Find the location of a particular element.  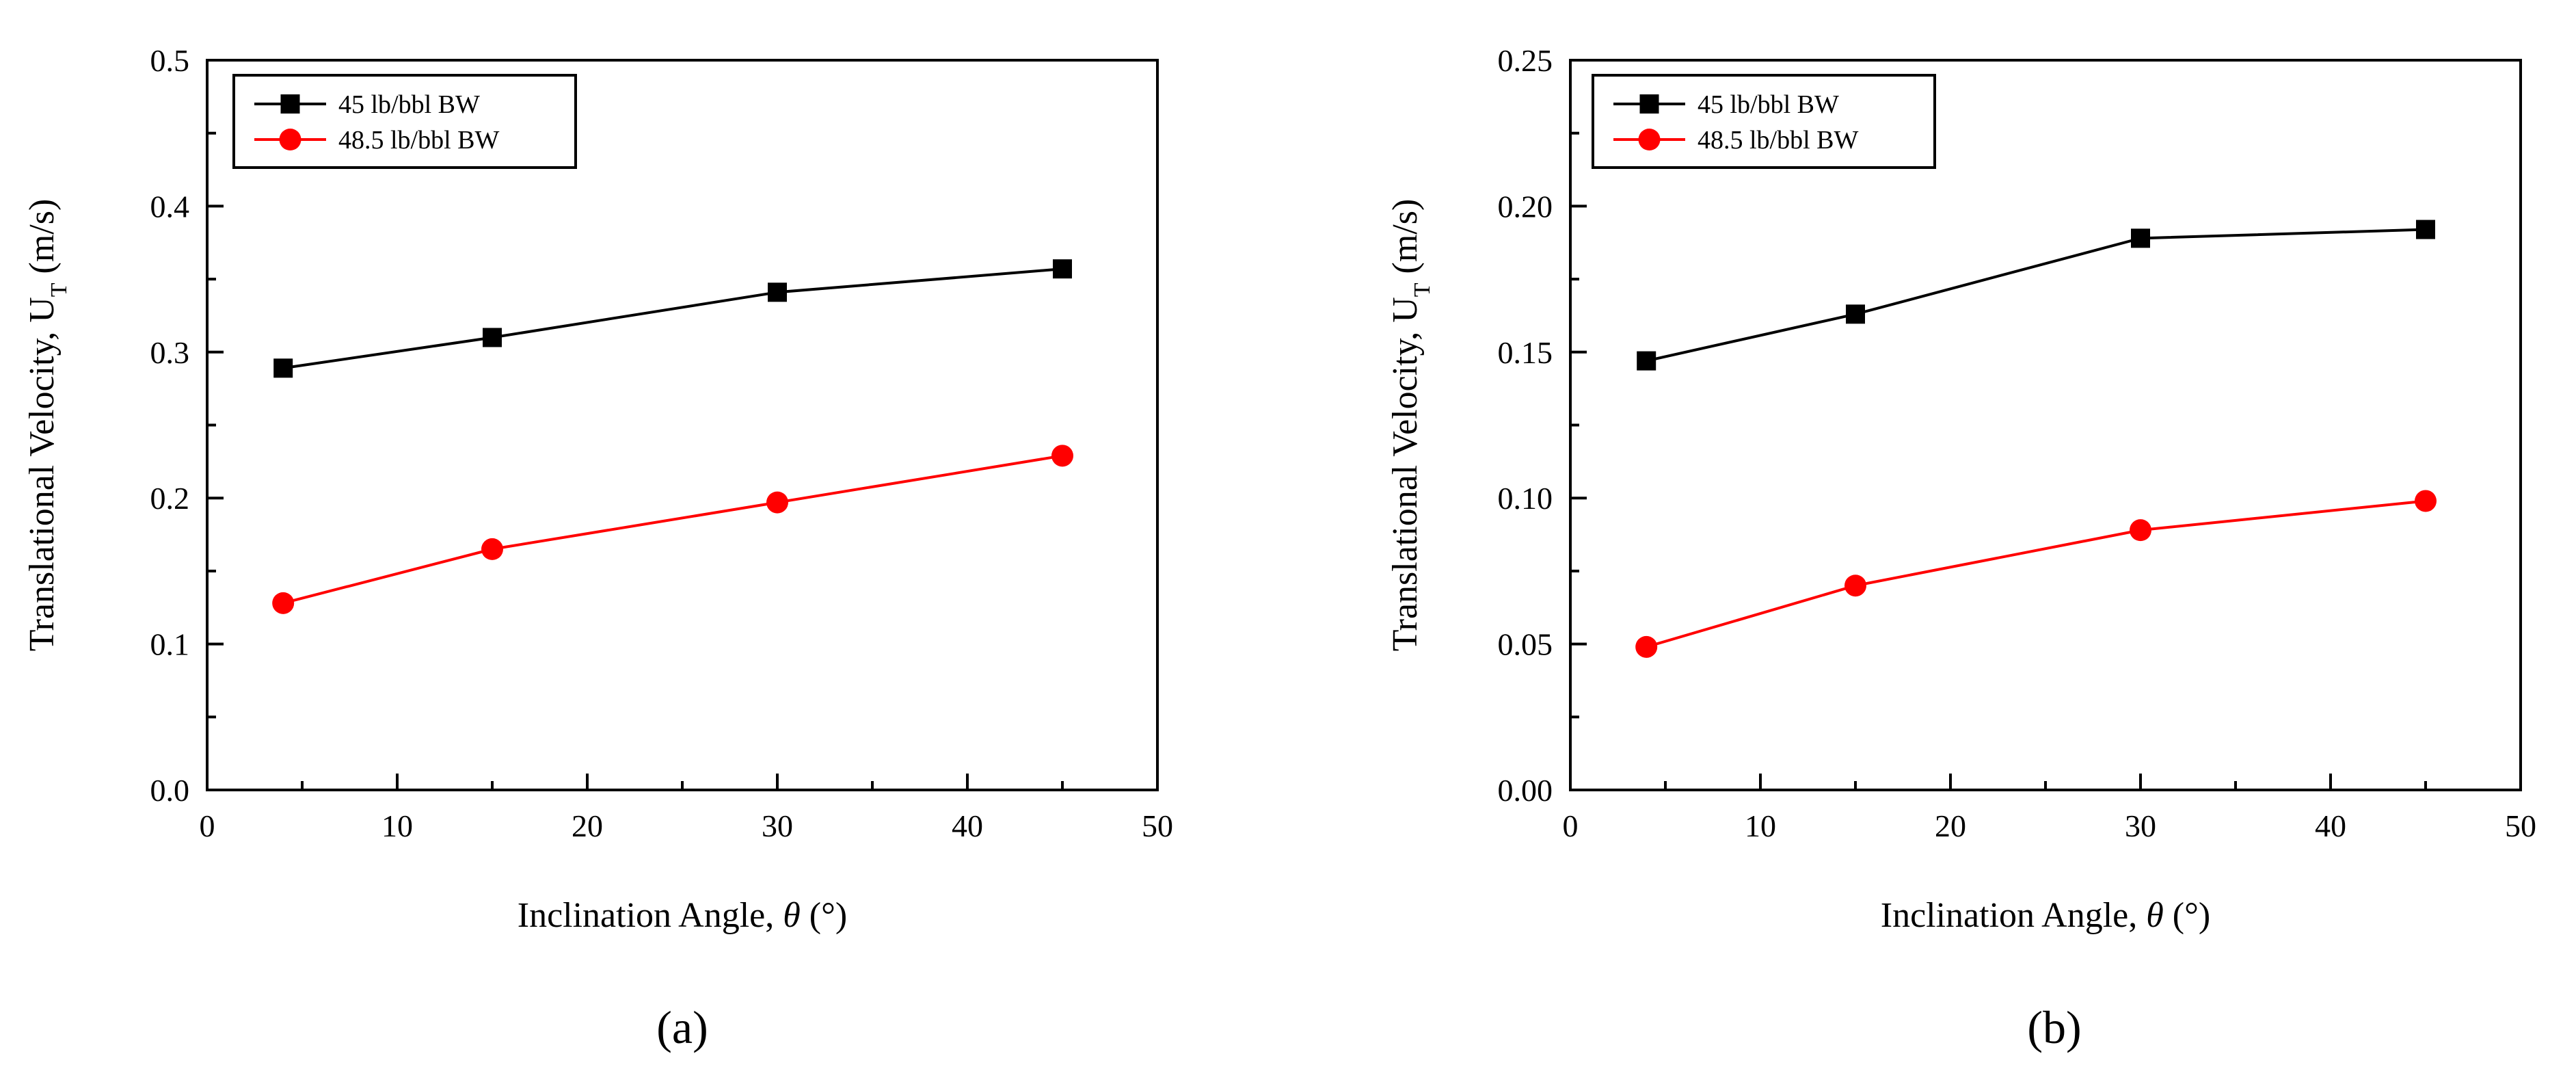

y-tick-label: 0.4 is located at coordinates (170, 206).